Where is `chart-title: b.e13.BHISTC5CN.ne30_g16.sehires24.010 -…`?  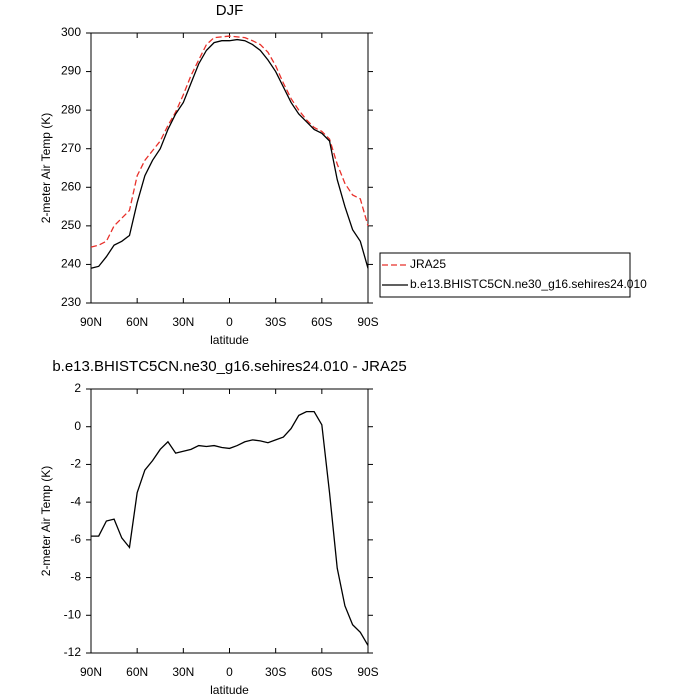 chart-title: b.e13.BHISTC5CN.ne30_g16.sehires24.010 -… is located at coordinates (229, 366).